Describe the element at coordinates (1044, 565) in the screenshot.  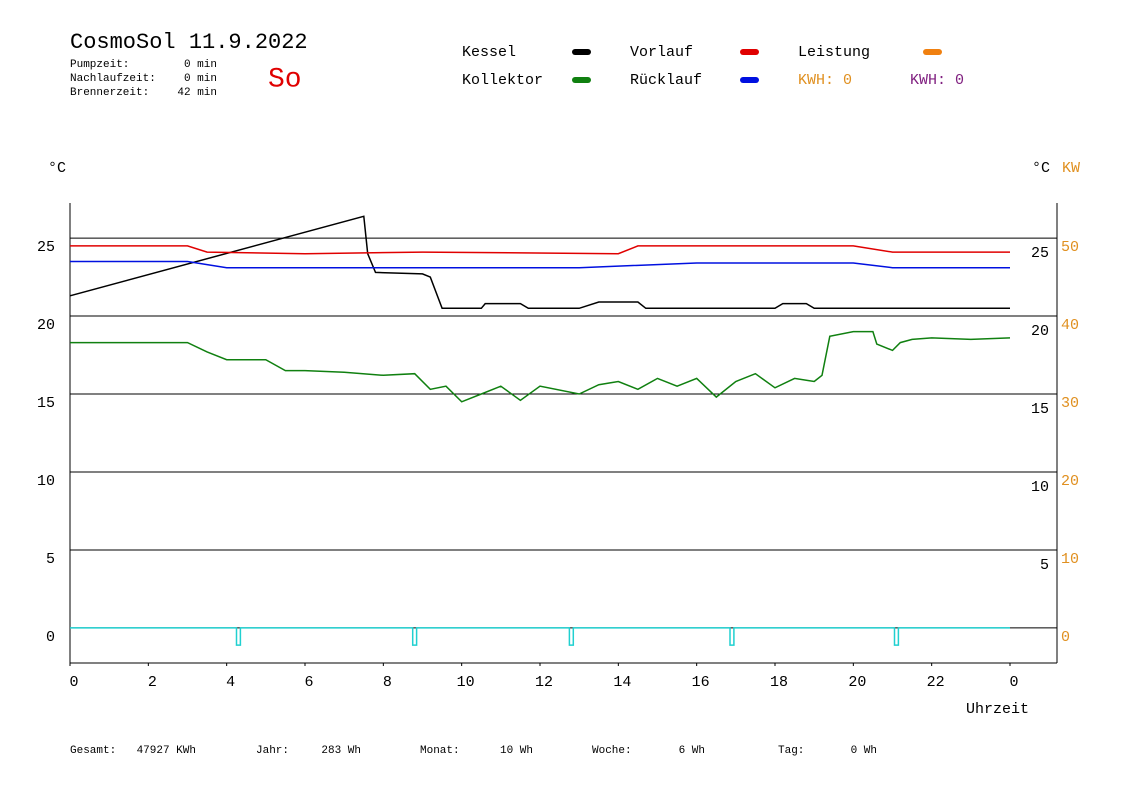
I see `right-y-tick-label: 5` at that location.